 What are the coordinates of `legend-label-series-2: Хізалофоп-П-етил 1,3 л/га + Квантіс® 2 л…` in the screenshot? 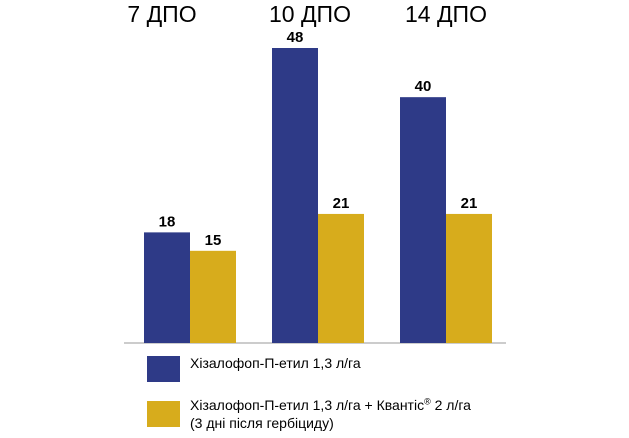 It's located at (330, 414).